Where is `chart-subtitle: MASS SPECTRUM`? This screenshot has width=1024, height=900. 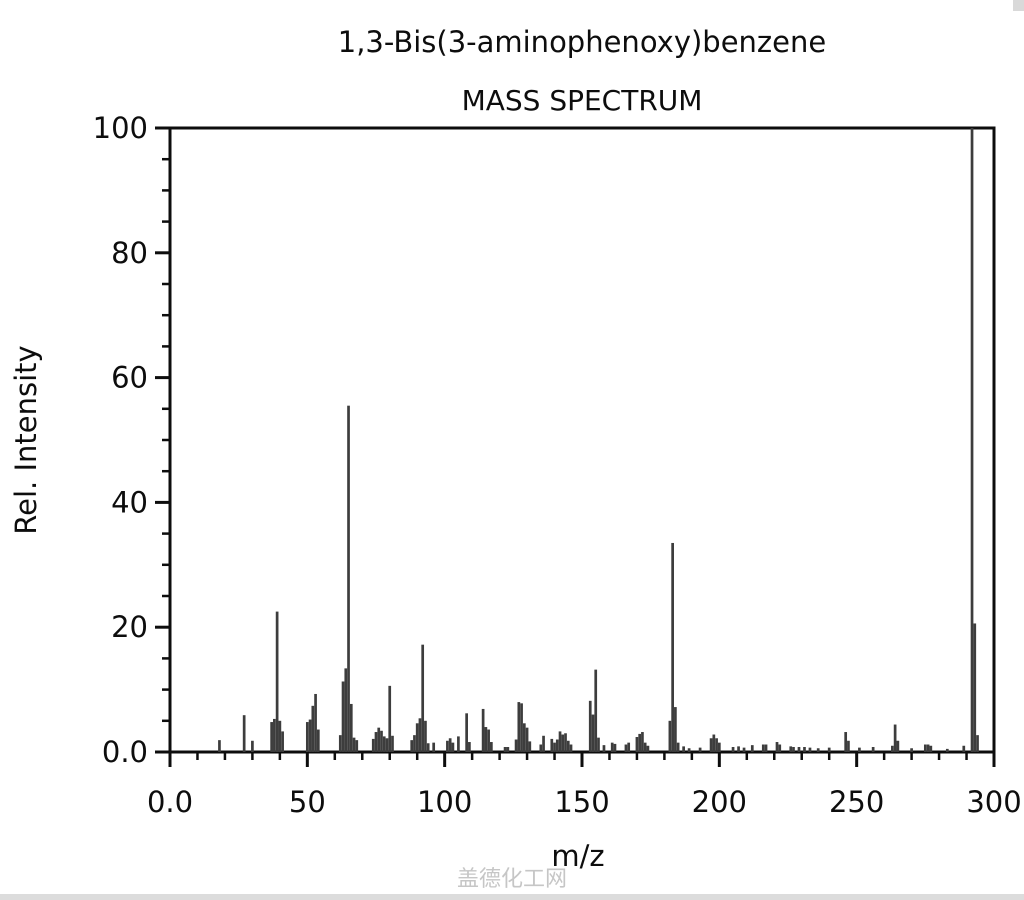 chart-subtitle: MASS SPECTRUM is located at coordinates (582, 100).